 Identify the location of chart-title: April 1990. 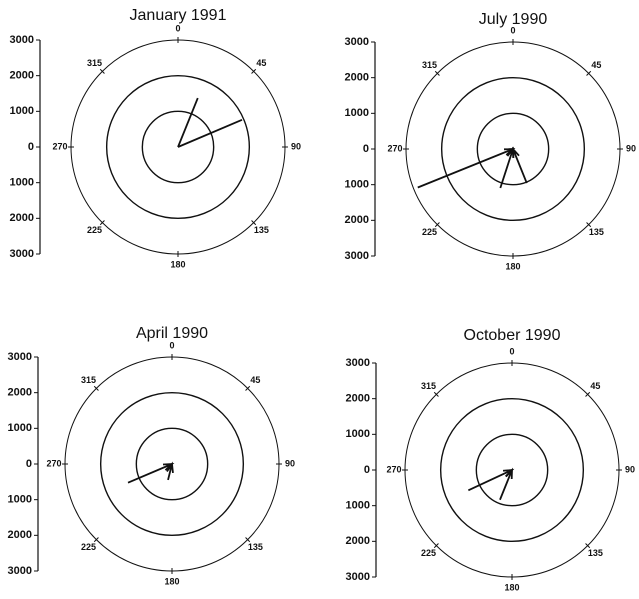
(172, 333).